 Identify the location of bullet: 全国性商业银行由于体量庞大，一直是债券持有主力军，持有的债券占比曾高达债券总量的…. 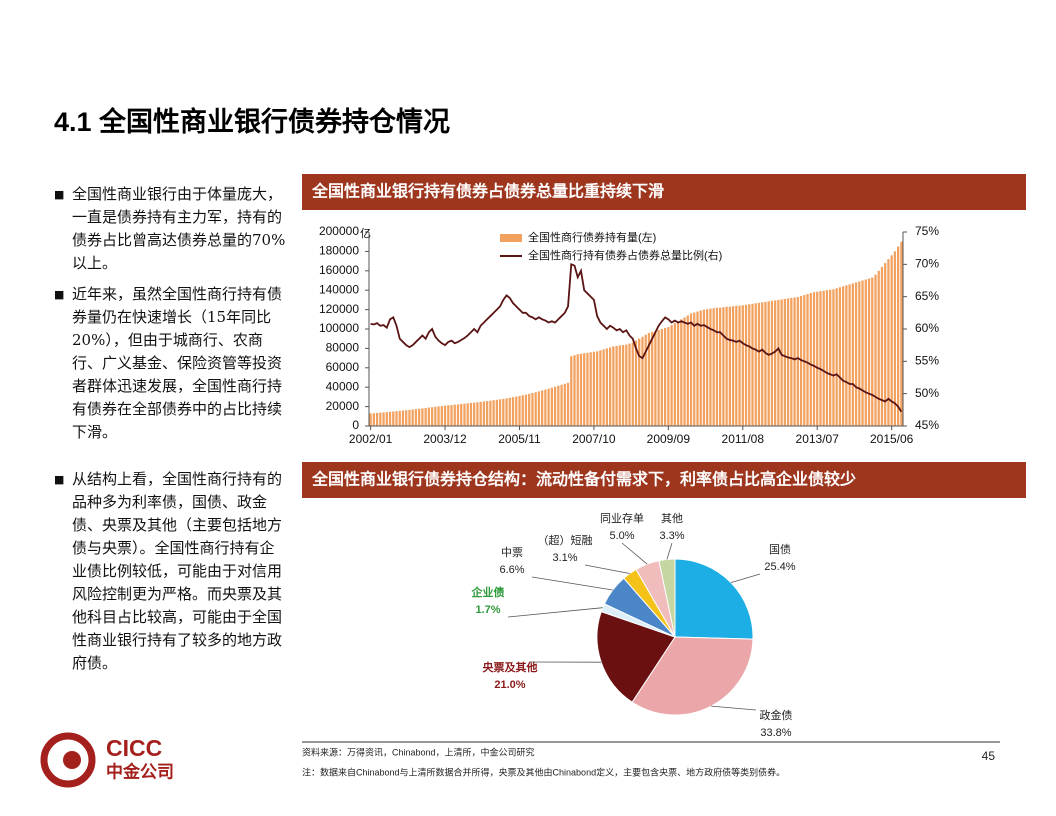
(170, 229).